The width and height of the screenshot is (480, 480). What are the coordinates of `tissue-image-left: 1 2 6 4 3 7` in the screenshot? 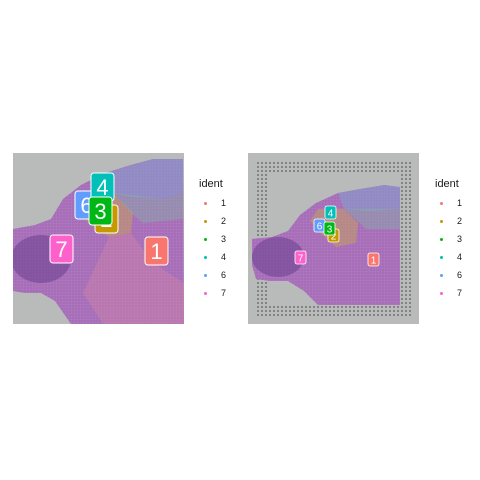 It's located at (97, 238).